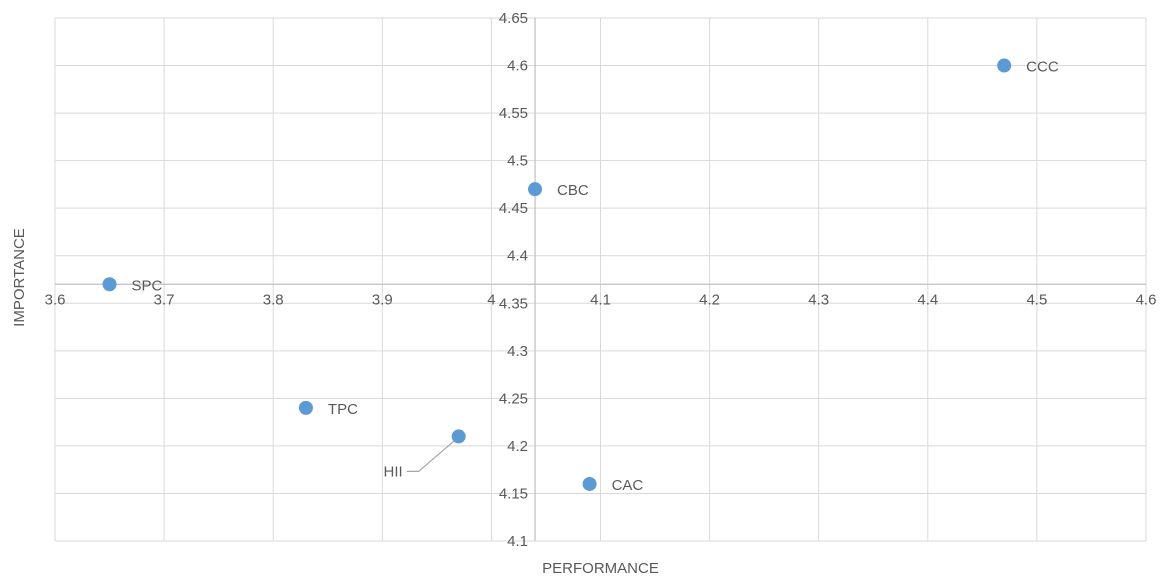  What do you see at coordinates (19, 277) in the screenshot?
I see `y-axis-title: IMPORTANCE` at bounding box center [19, 277].